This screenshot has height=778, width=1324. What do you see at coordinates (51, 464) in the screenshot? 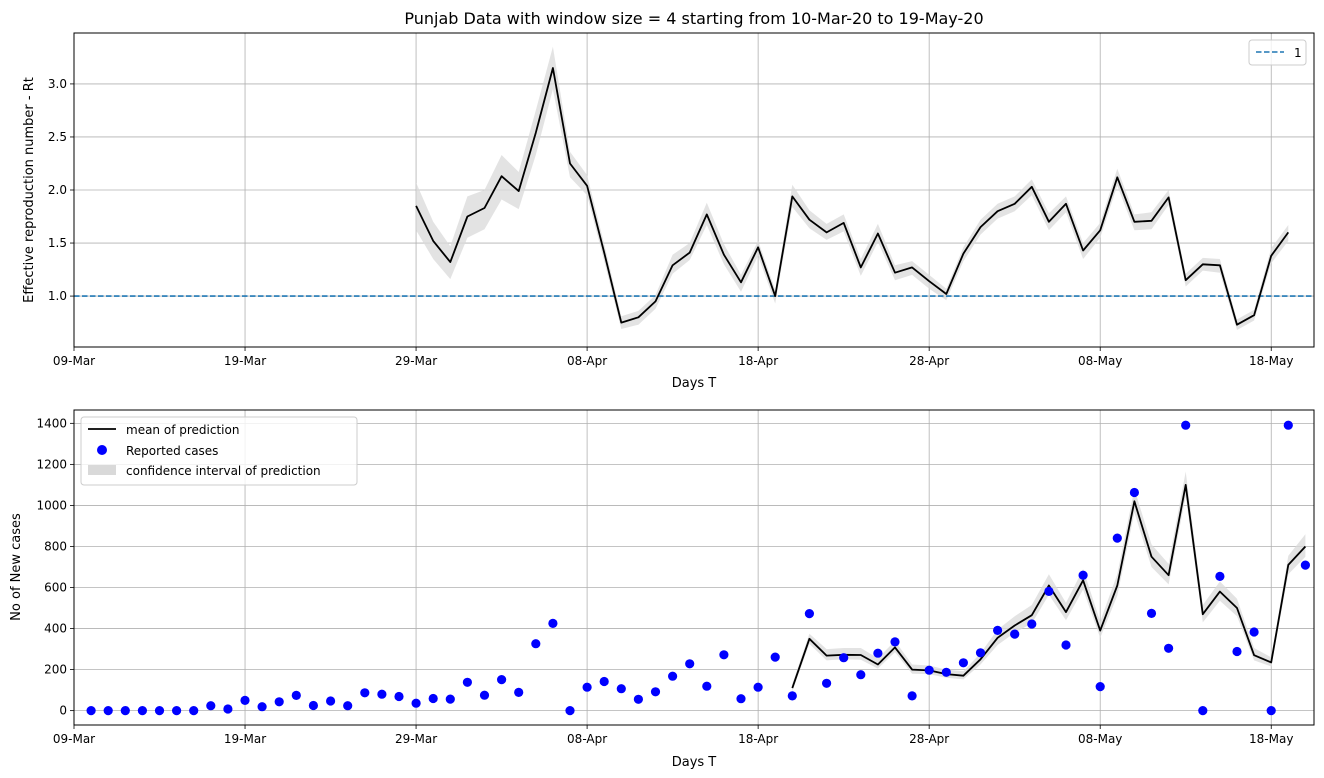
I see `y-tick-label: 1200` at bounding box center [51, 464].